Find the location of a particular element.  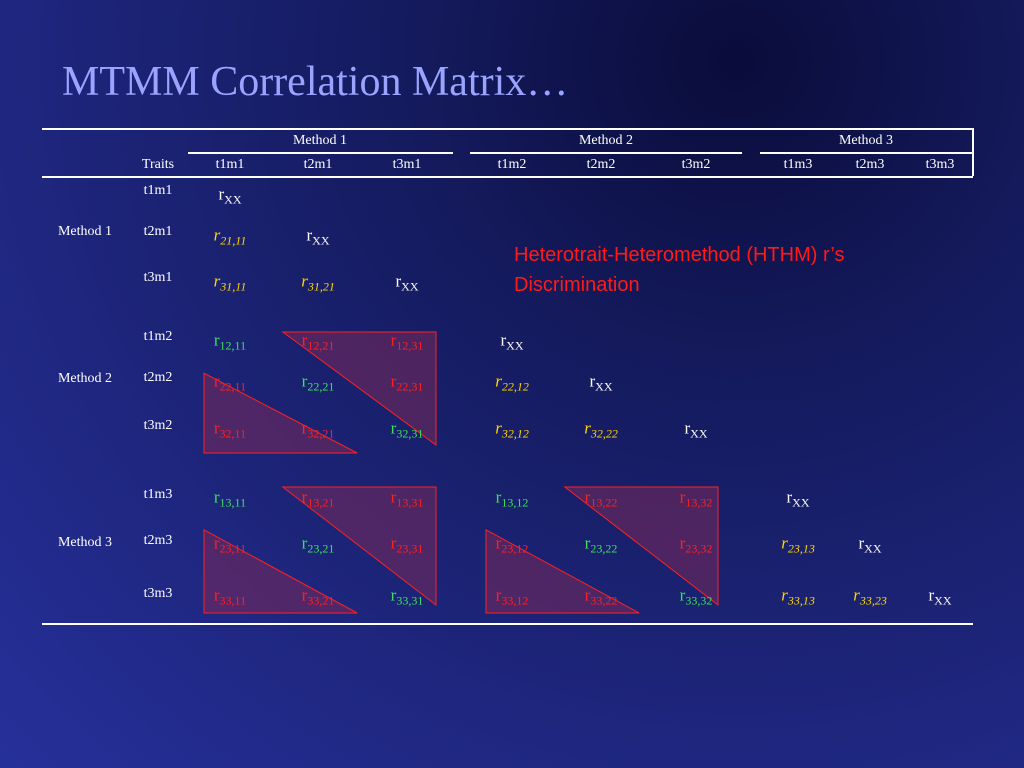

correlation-cell-33-22: r33,22 is located at coordinates (601, 596).